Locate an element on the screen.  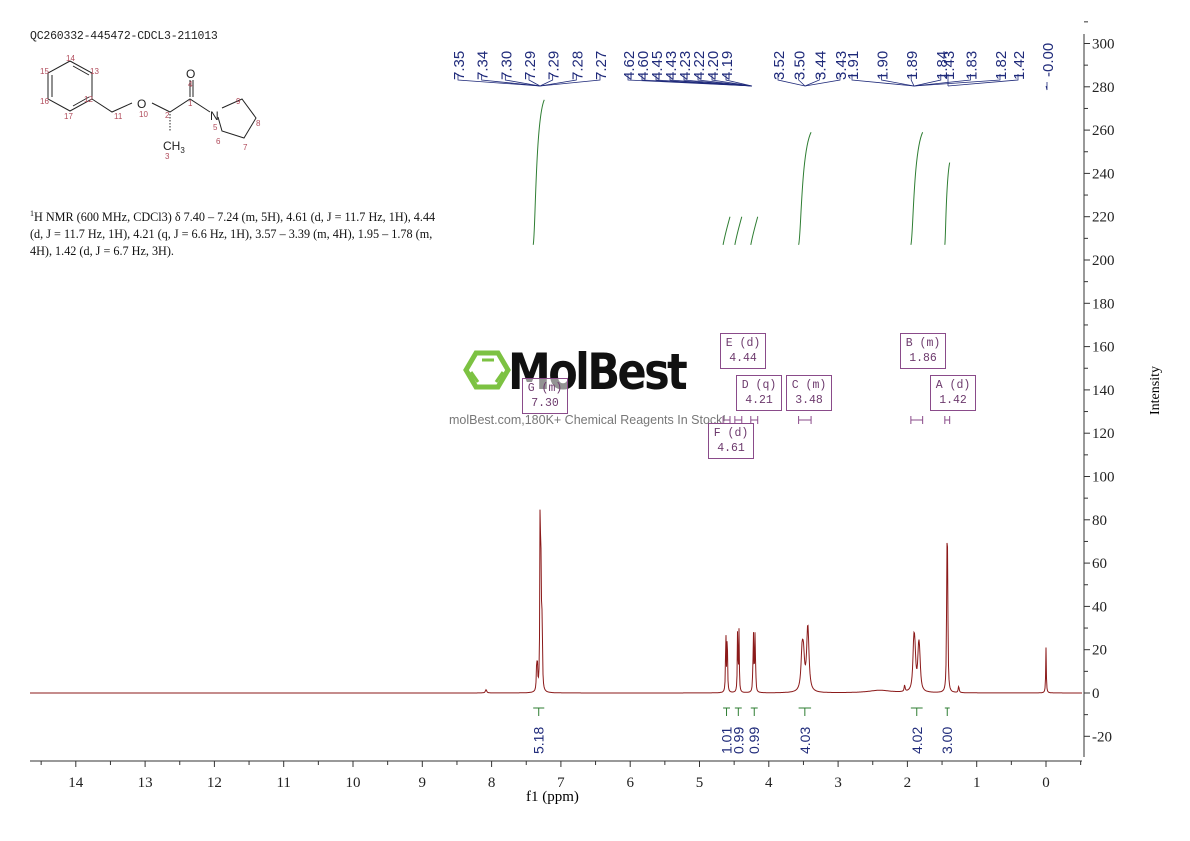
y-tick-label: -20 is located at coordinates (1102, 737).